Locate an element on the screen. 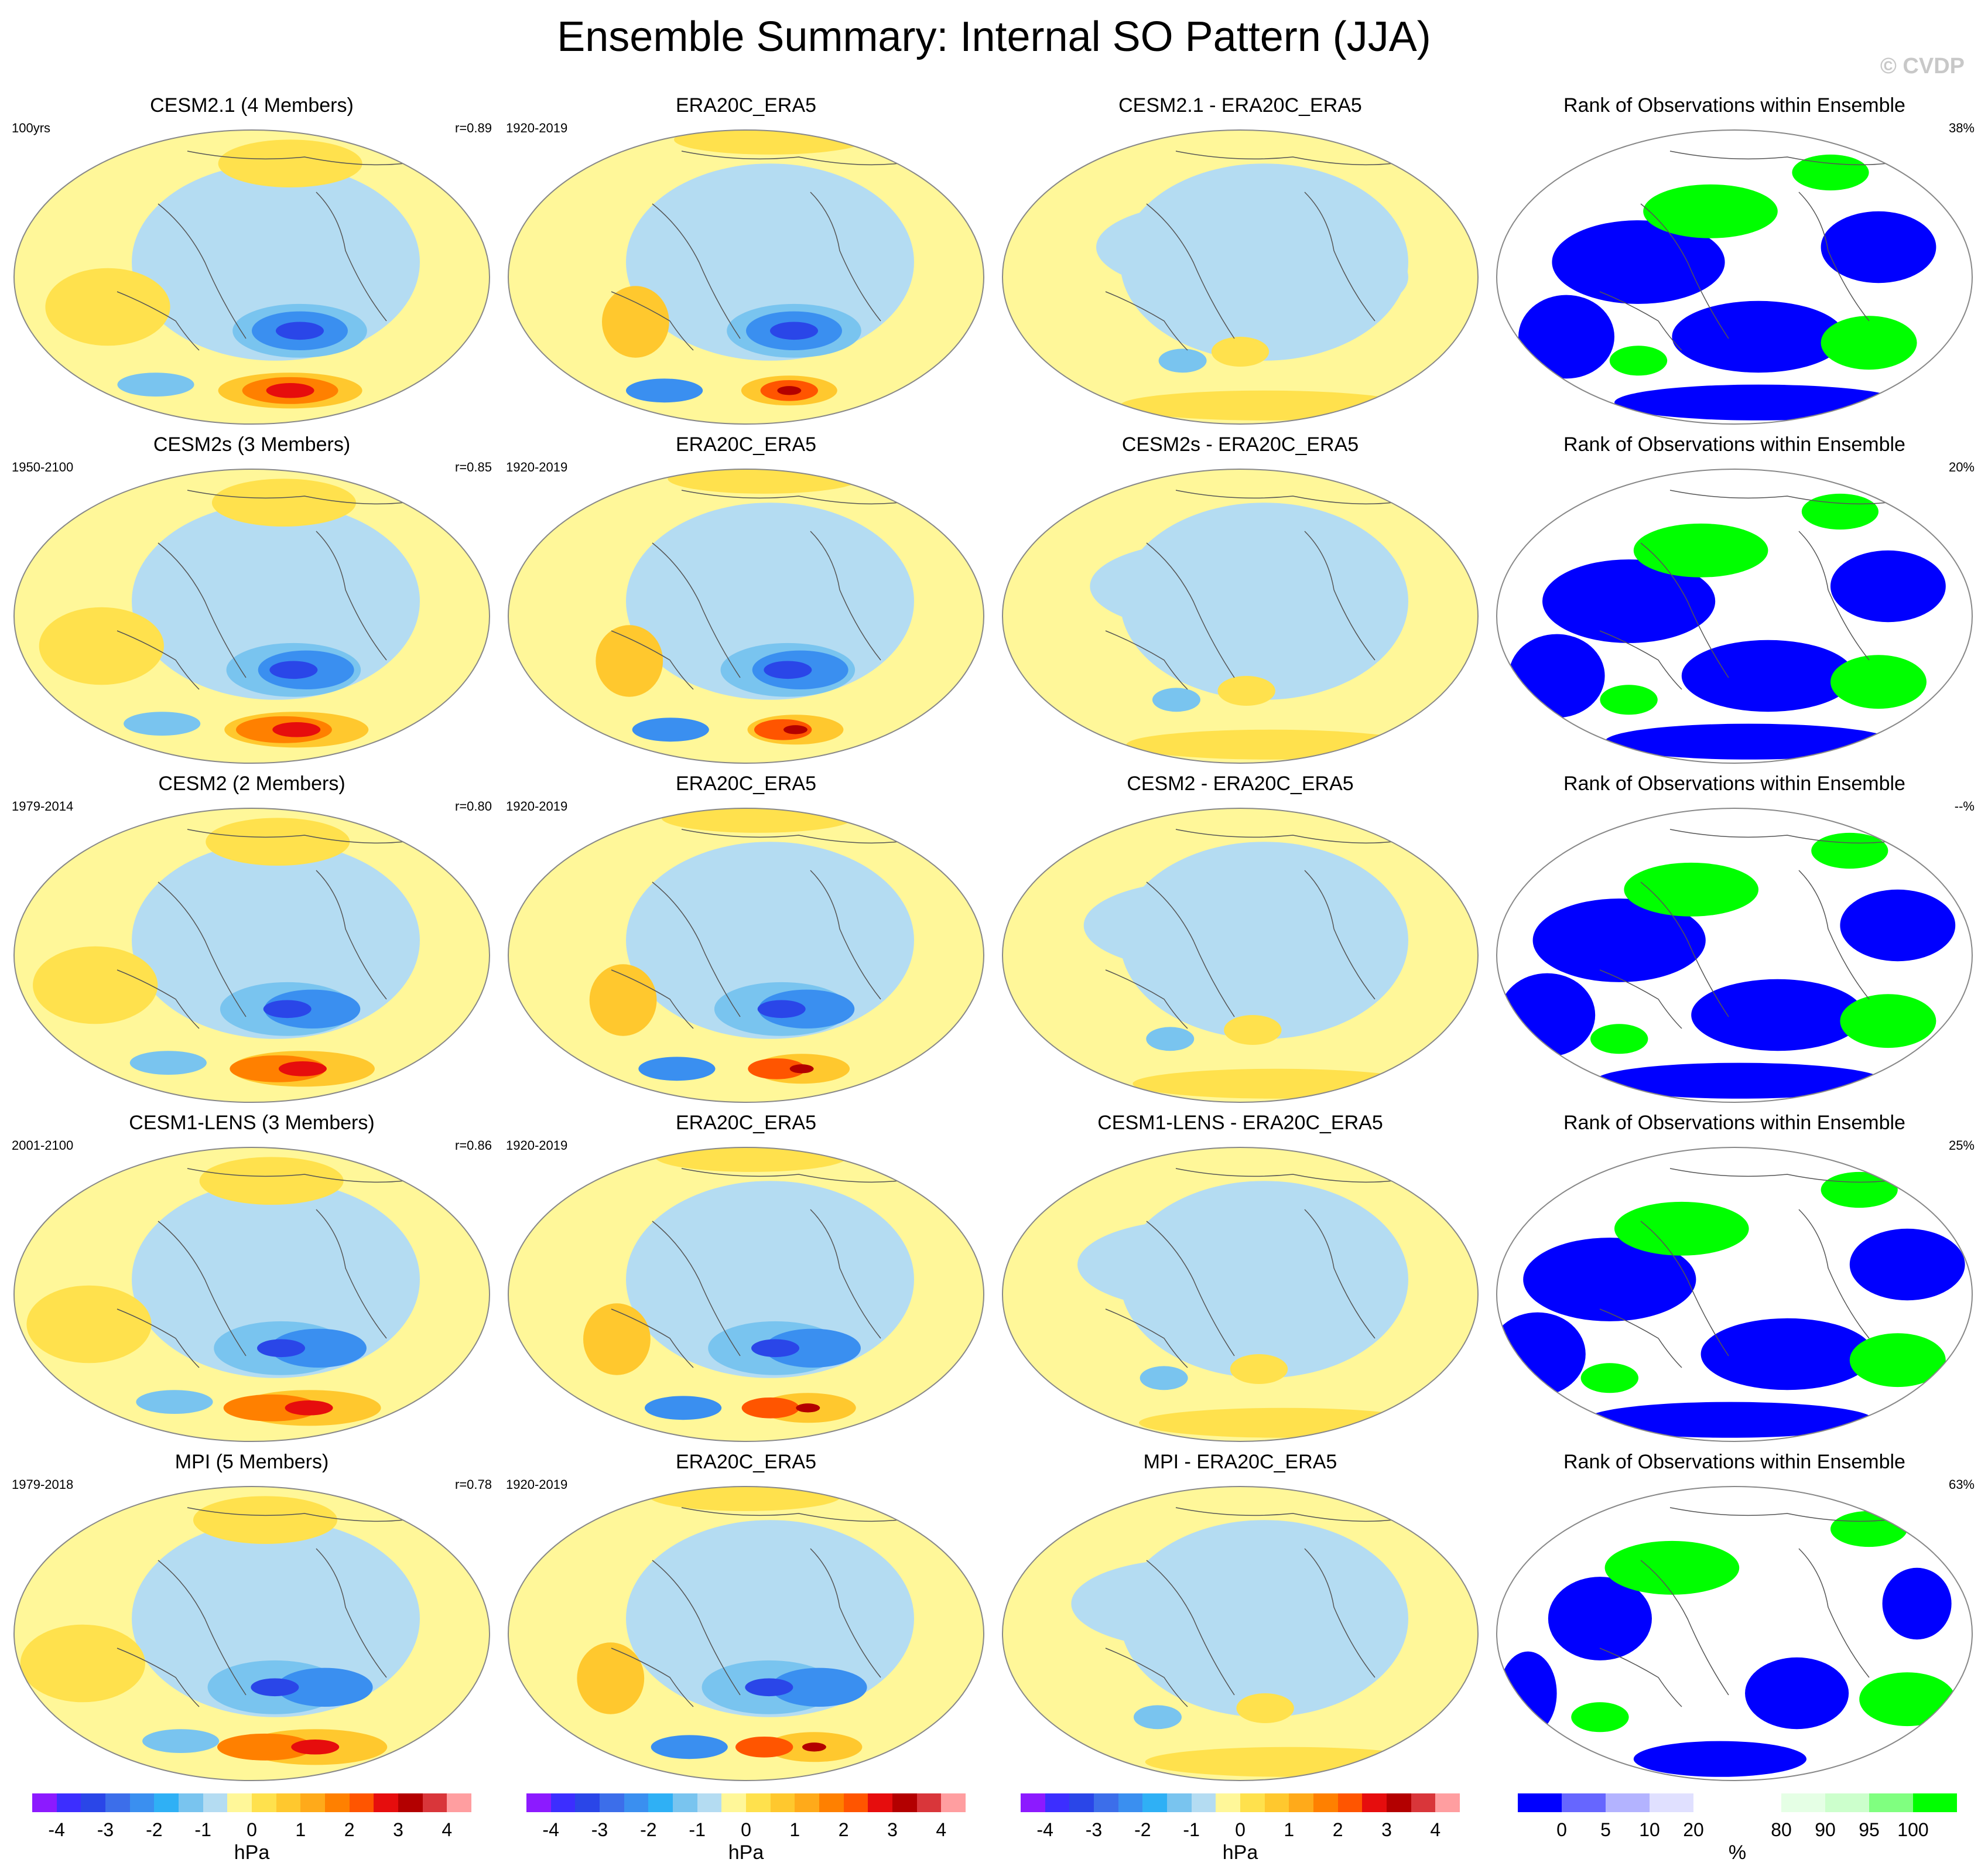 The image size is (1988, 1876). panel-rank: Rank of Observations within Ensemble --% is located at coordinates (1735, 938).